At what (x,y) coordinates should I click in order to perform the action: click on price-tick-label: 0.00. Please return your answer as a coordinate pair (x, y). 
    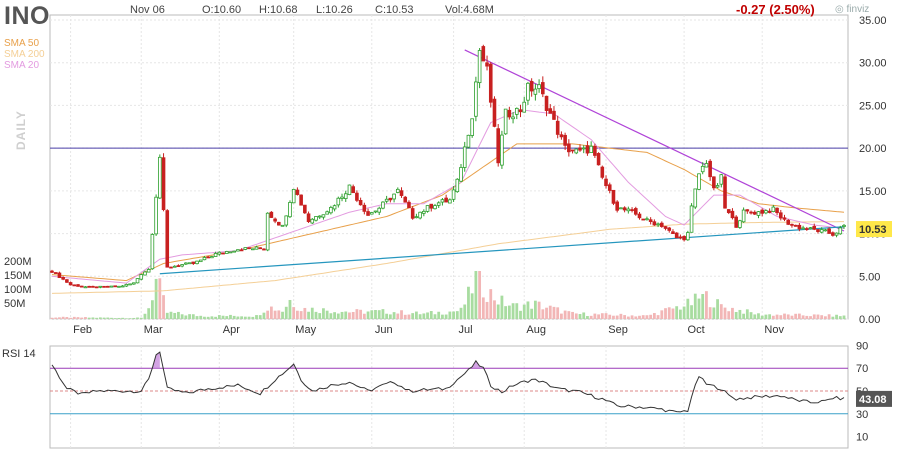
    Looking at the image, I should click on (869, 320).